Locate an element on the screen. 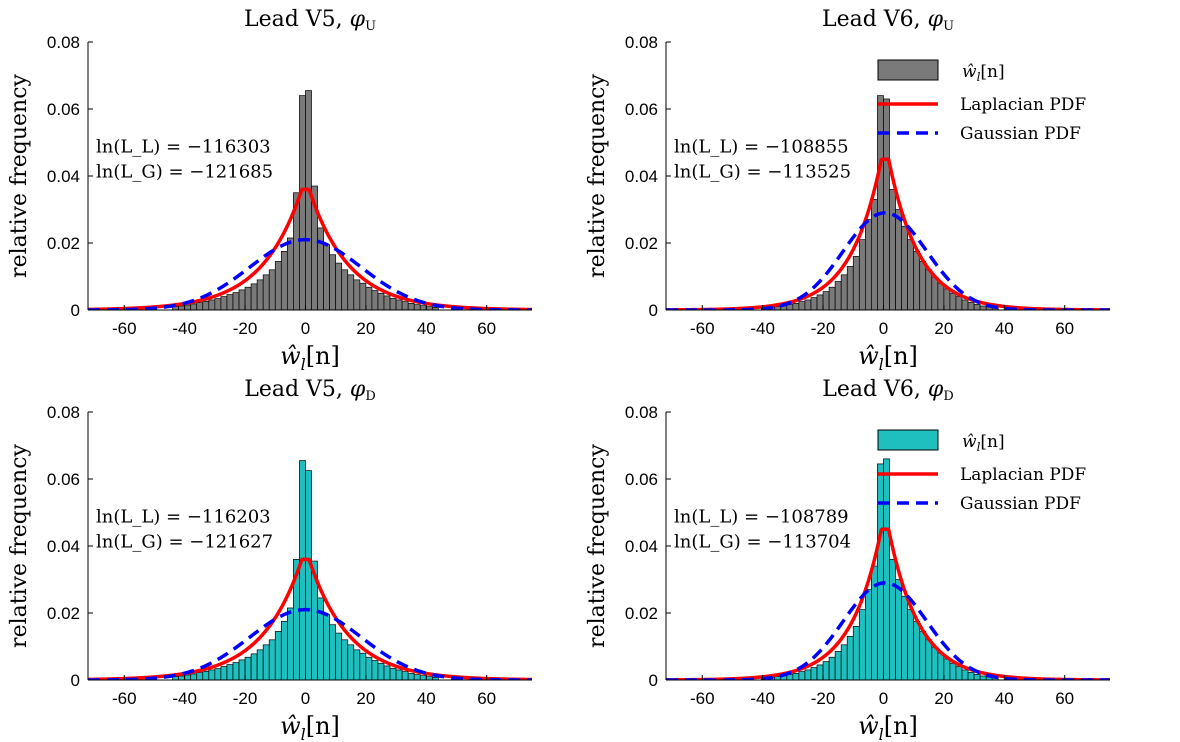  legend-histogram-swatch is located at coordinates (908, 70).